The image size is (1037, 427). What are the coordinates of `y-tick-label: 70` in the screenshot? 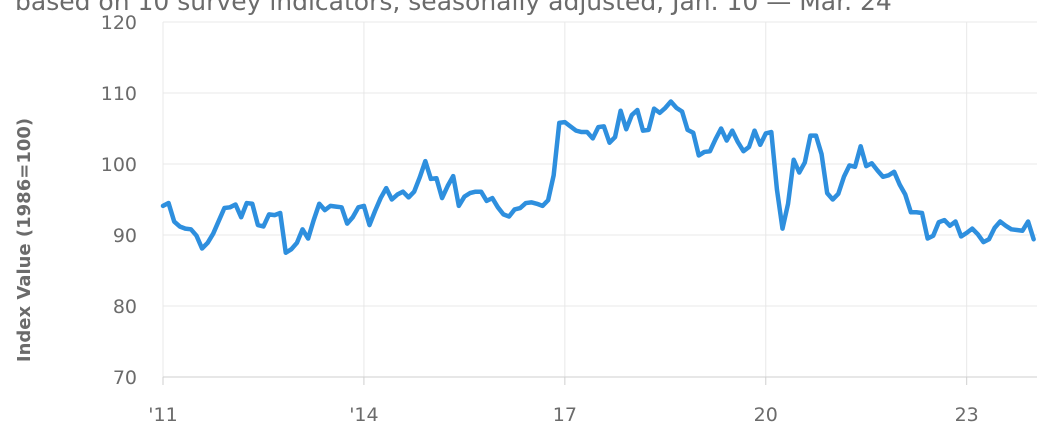 It's located at (125, 378).